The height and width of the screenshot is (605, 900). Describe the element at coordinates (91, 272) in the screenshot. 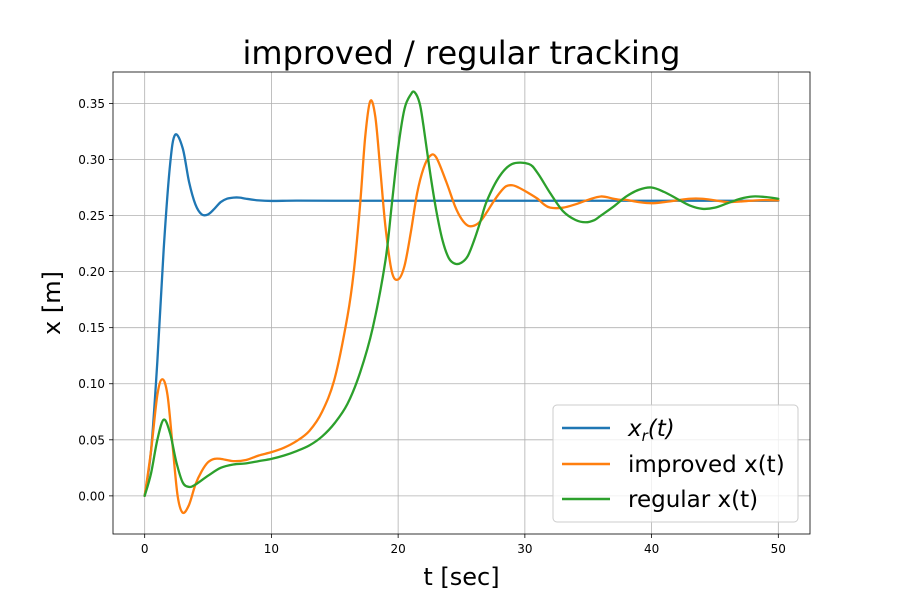

I see `y-tick-label: 0.20` at that location.